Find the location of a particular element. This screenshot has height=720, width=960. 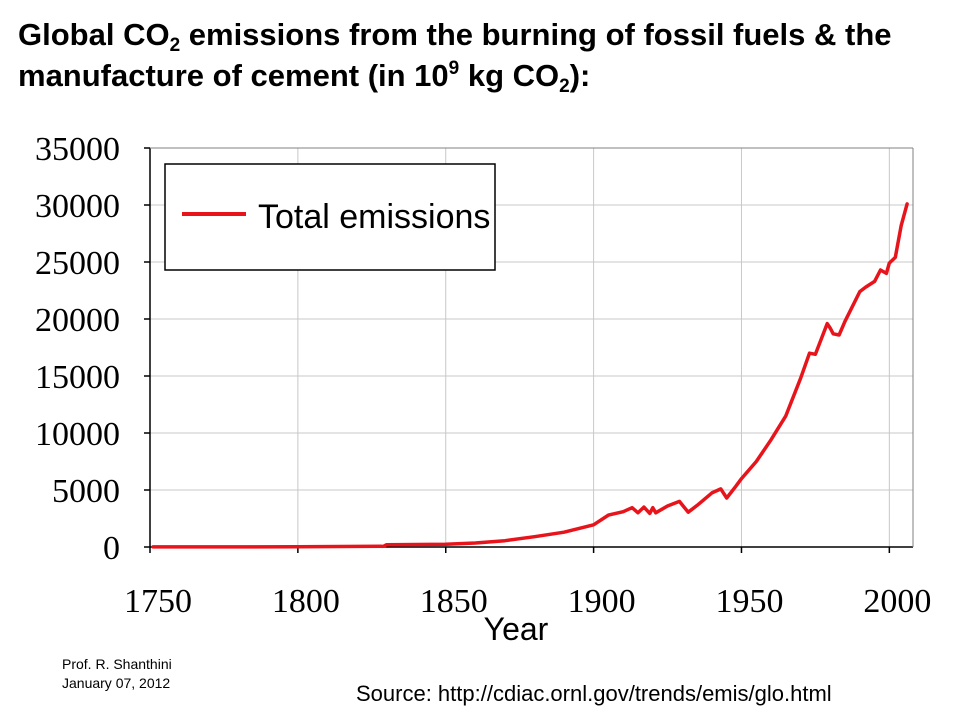

x-tick-label: 1900 is located at coordinates (602, 601).